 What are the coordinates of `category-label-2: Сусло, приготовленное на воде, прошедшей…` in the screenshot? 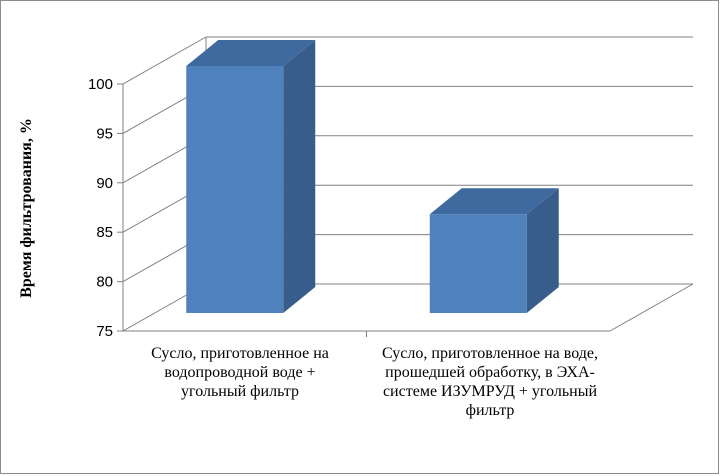 It's located at (490, 382).